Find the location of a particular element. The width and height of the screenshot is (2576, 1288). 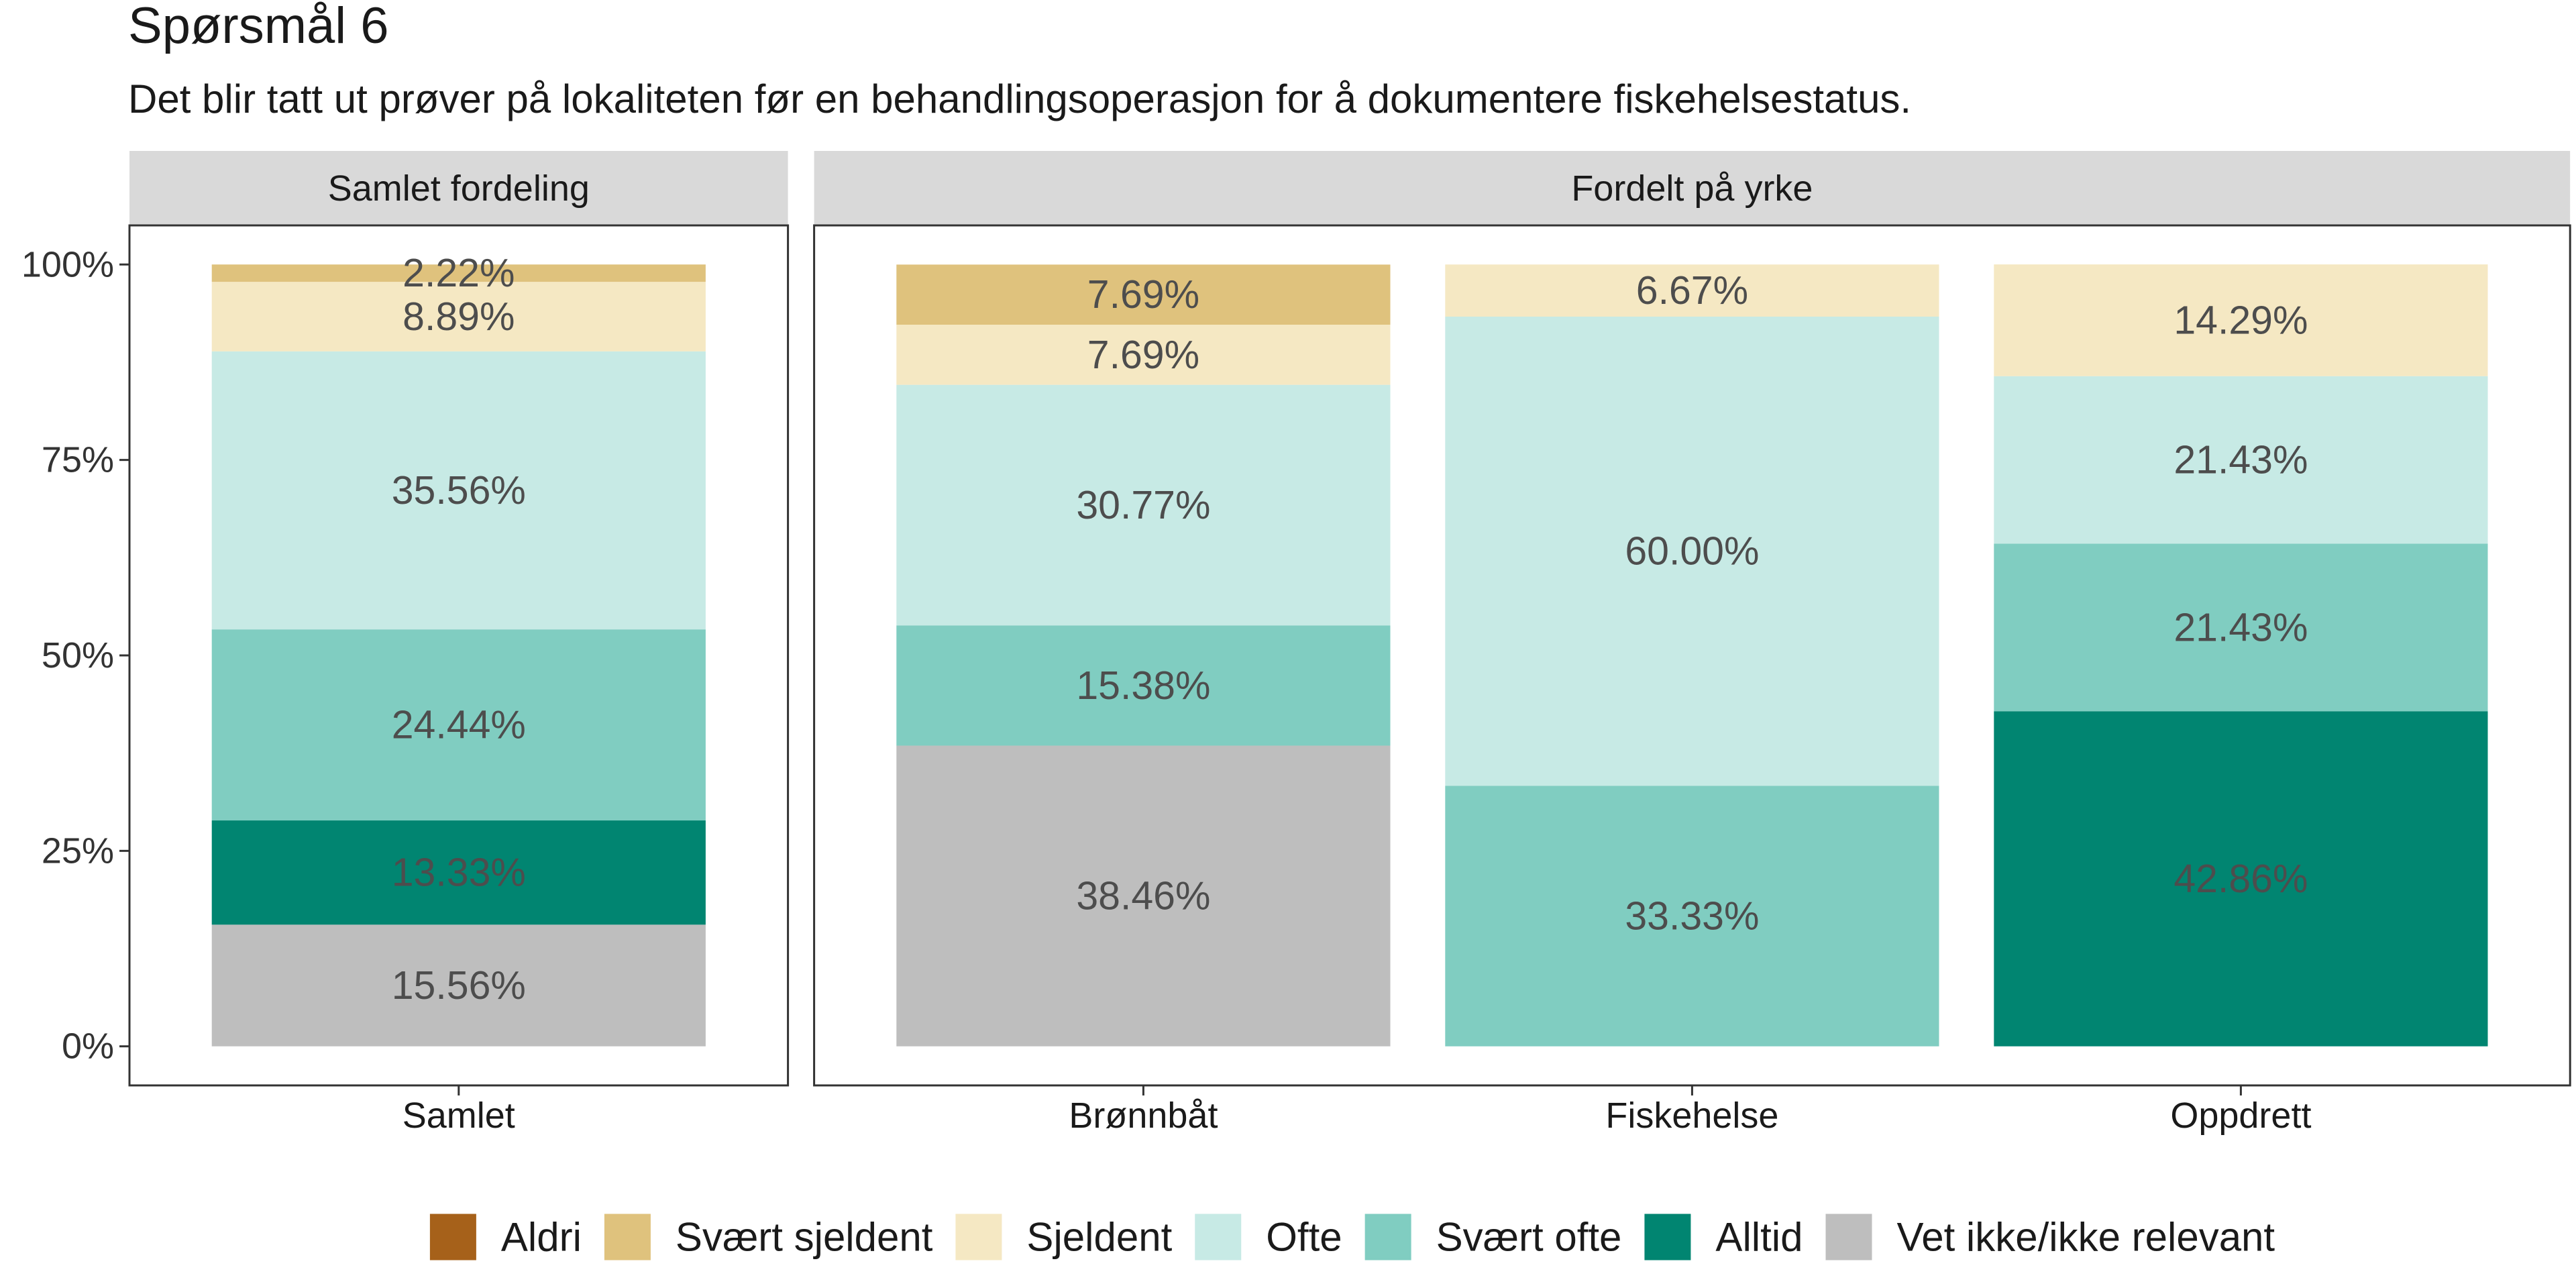

data-label: 24.44% is located at coordinates (459, 725).